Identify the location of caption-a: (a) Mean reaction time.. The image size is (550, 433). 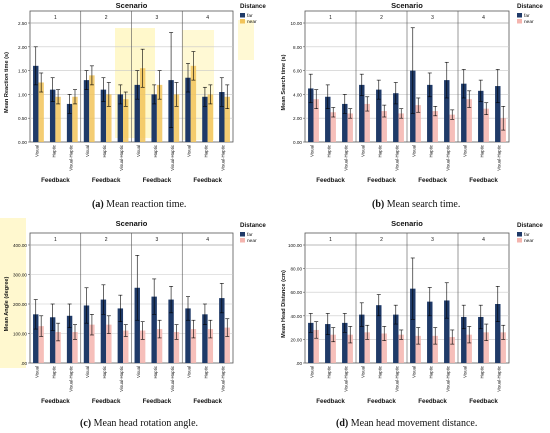
(139, 204).